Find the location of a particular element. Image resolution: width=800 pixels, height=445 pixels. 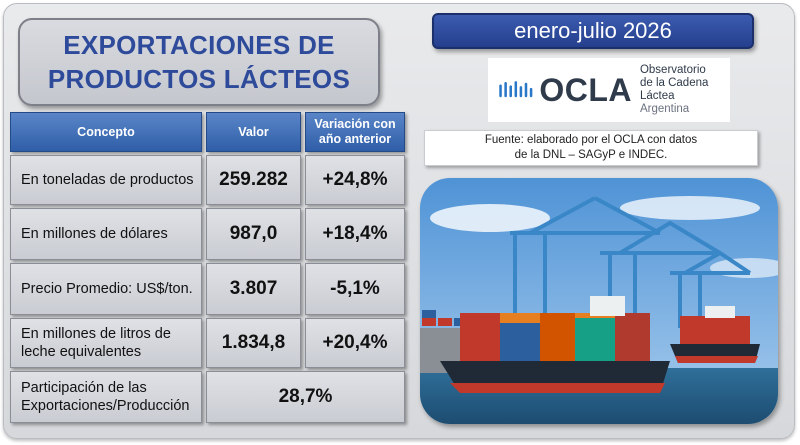

row-value: 259.282 is located at coordinates (253, 180).